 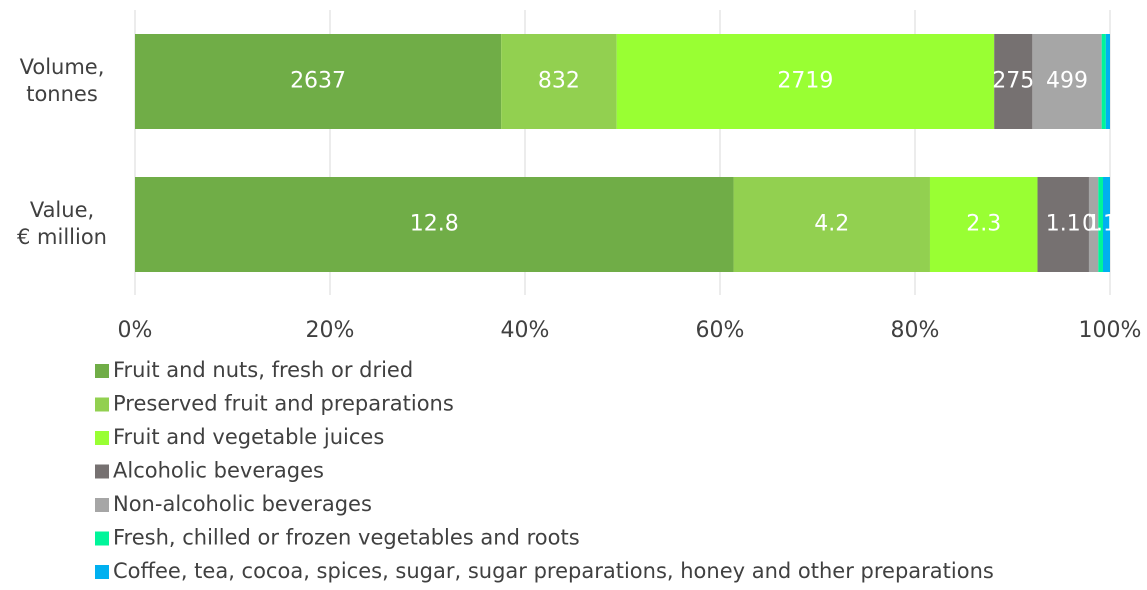 I want to click on data-label: 2.3, so click(x=983, y=224).